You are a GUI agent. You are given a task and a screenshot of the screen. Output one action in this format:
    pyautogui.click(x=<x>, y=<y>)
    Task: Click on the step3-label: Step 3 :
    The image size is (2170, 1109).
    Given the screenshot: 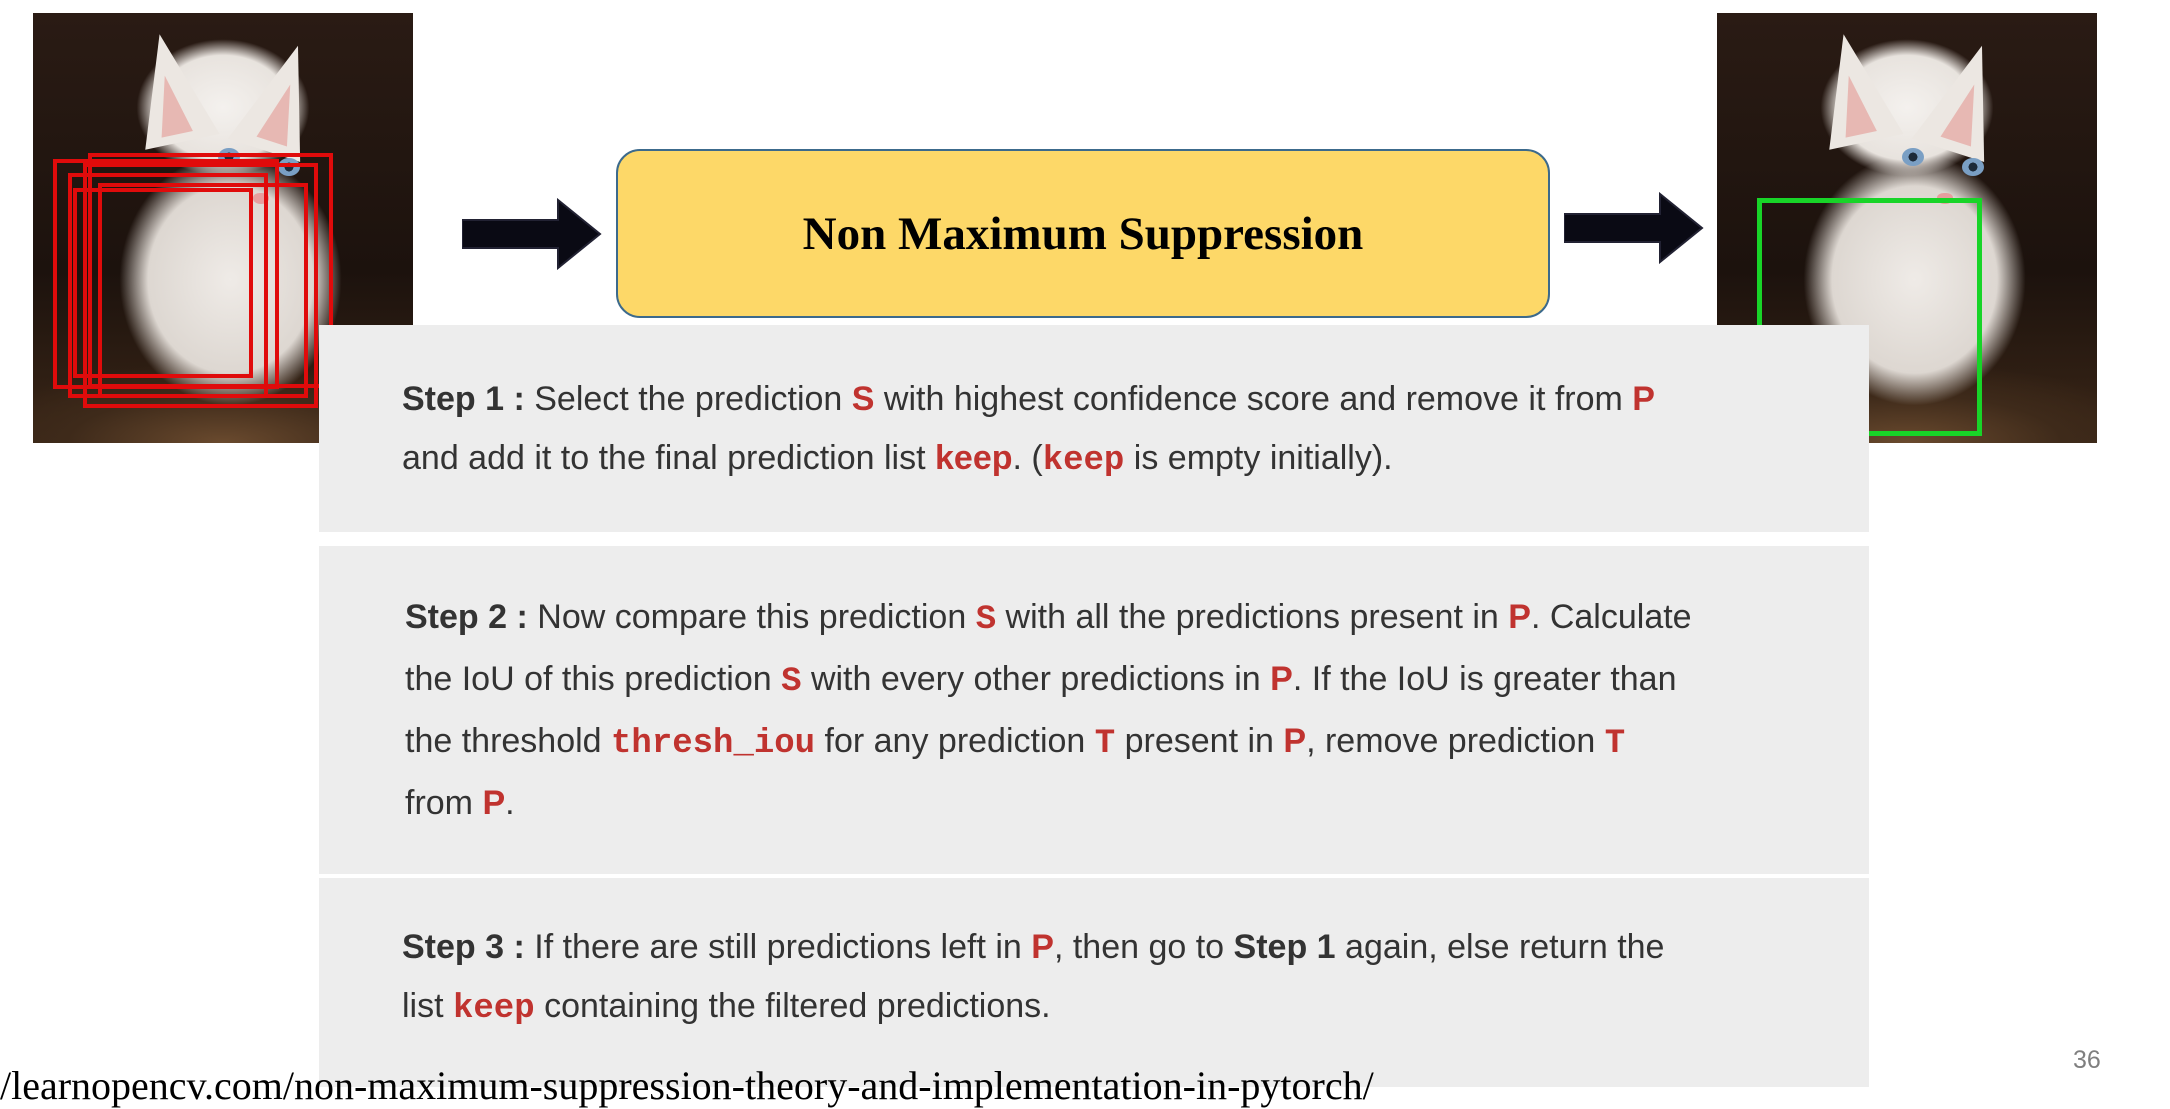 What is the action you would take?
    pyautogui.click(x=463, y=947)
    